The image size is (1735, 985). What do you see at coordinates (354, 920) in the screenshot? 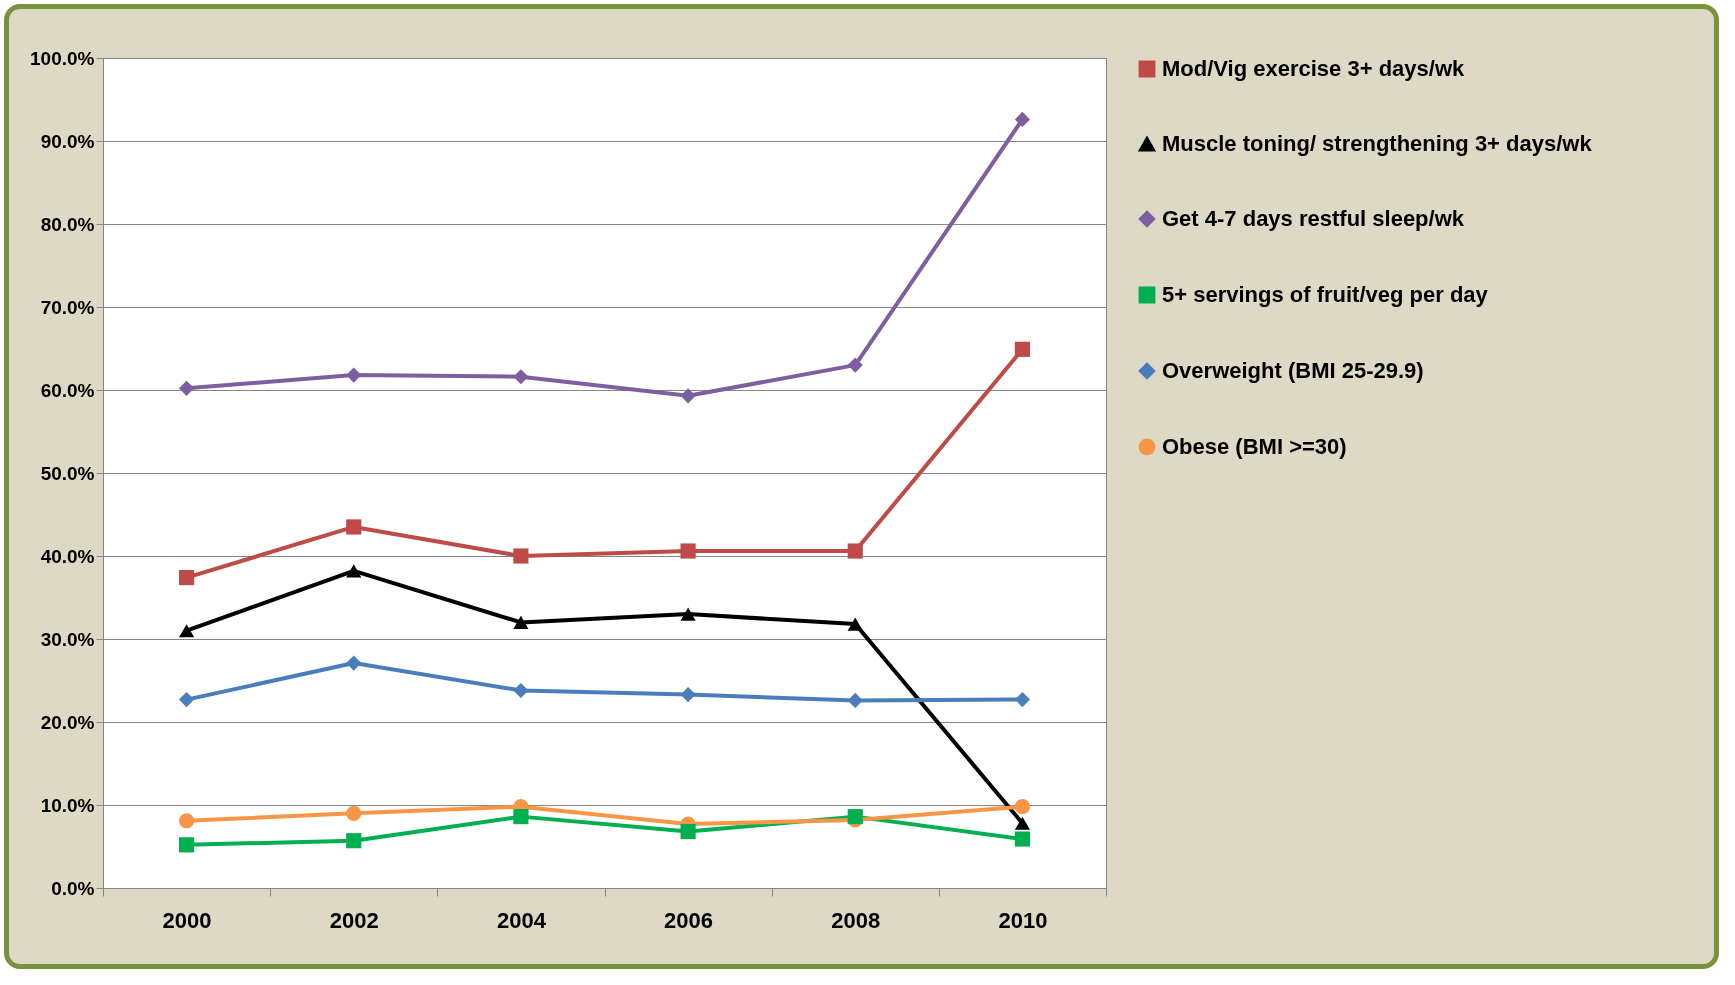
I see `x-tick-label: 2002` at bounding box center [354, 920].